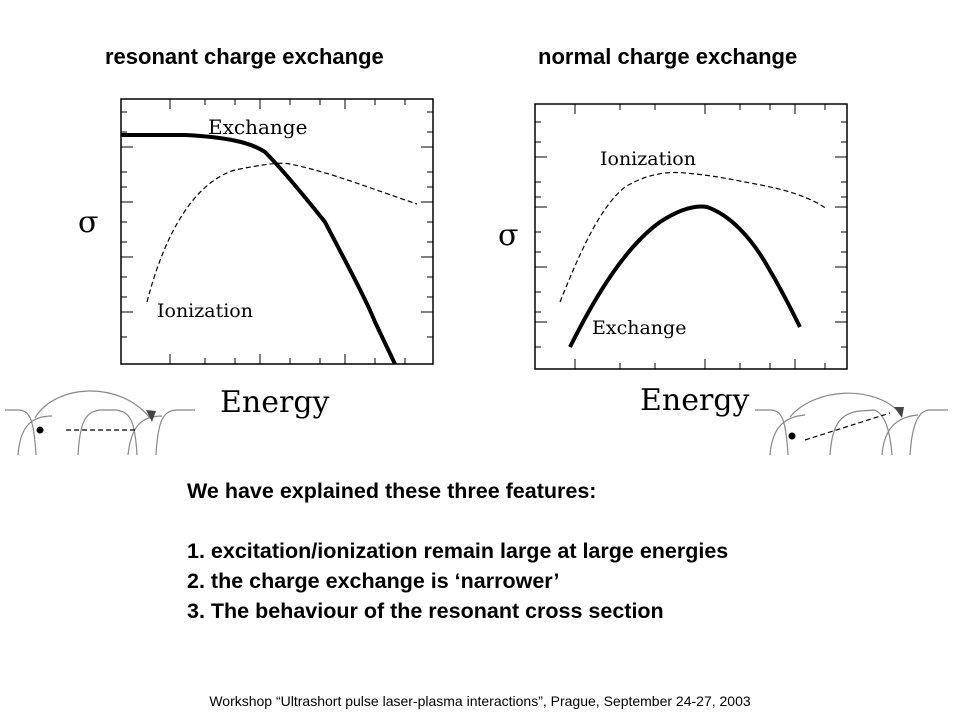 Image resolution: width=960 pixels, height=720 pixels. I want to click on summary-item-2: 2. the charge exchange is ‘narrower’, so click(373, 581).